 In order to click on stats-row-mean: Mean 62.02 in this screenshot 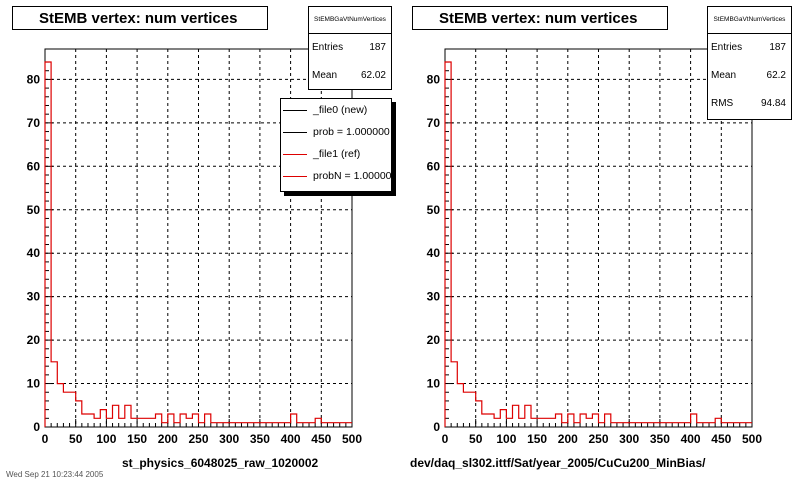, I will do `click(350, 76)`.